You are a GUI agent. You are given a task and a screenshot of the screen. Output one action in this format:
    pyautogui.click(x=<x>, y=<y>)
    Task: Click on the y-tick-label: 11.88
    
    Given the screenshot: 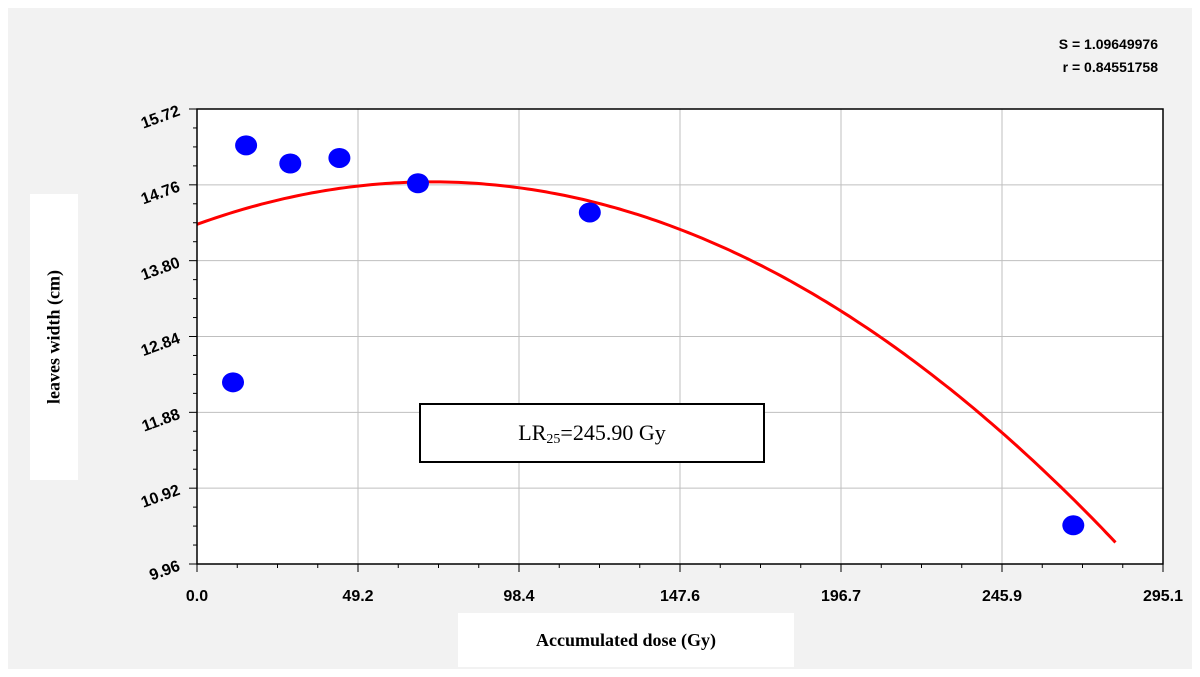 What is the action you would take?
    pyautogui.click(x=161, y=420)
    